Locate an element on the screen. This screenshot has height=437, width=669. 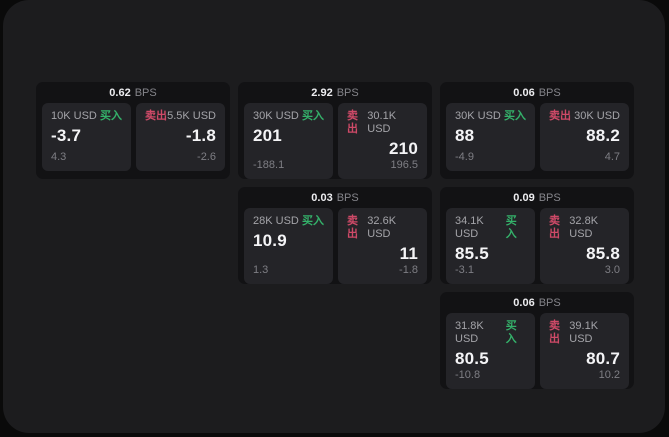
buy-panel: 30K USD 买入 201 -188.1 is located at coordinates (288, 141).